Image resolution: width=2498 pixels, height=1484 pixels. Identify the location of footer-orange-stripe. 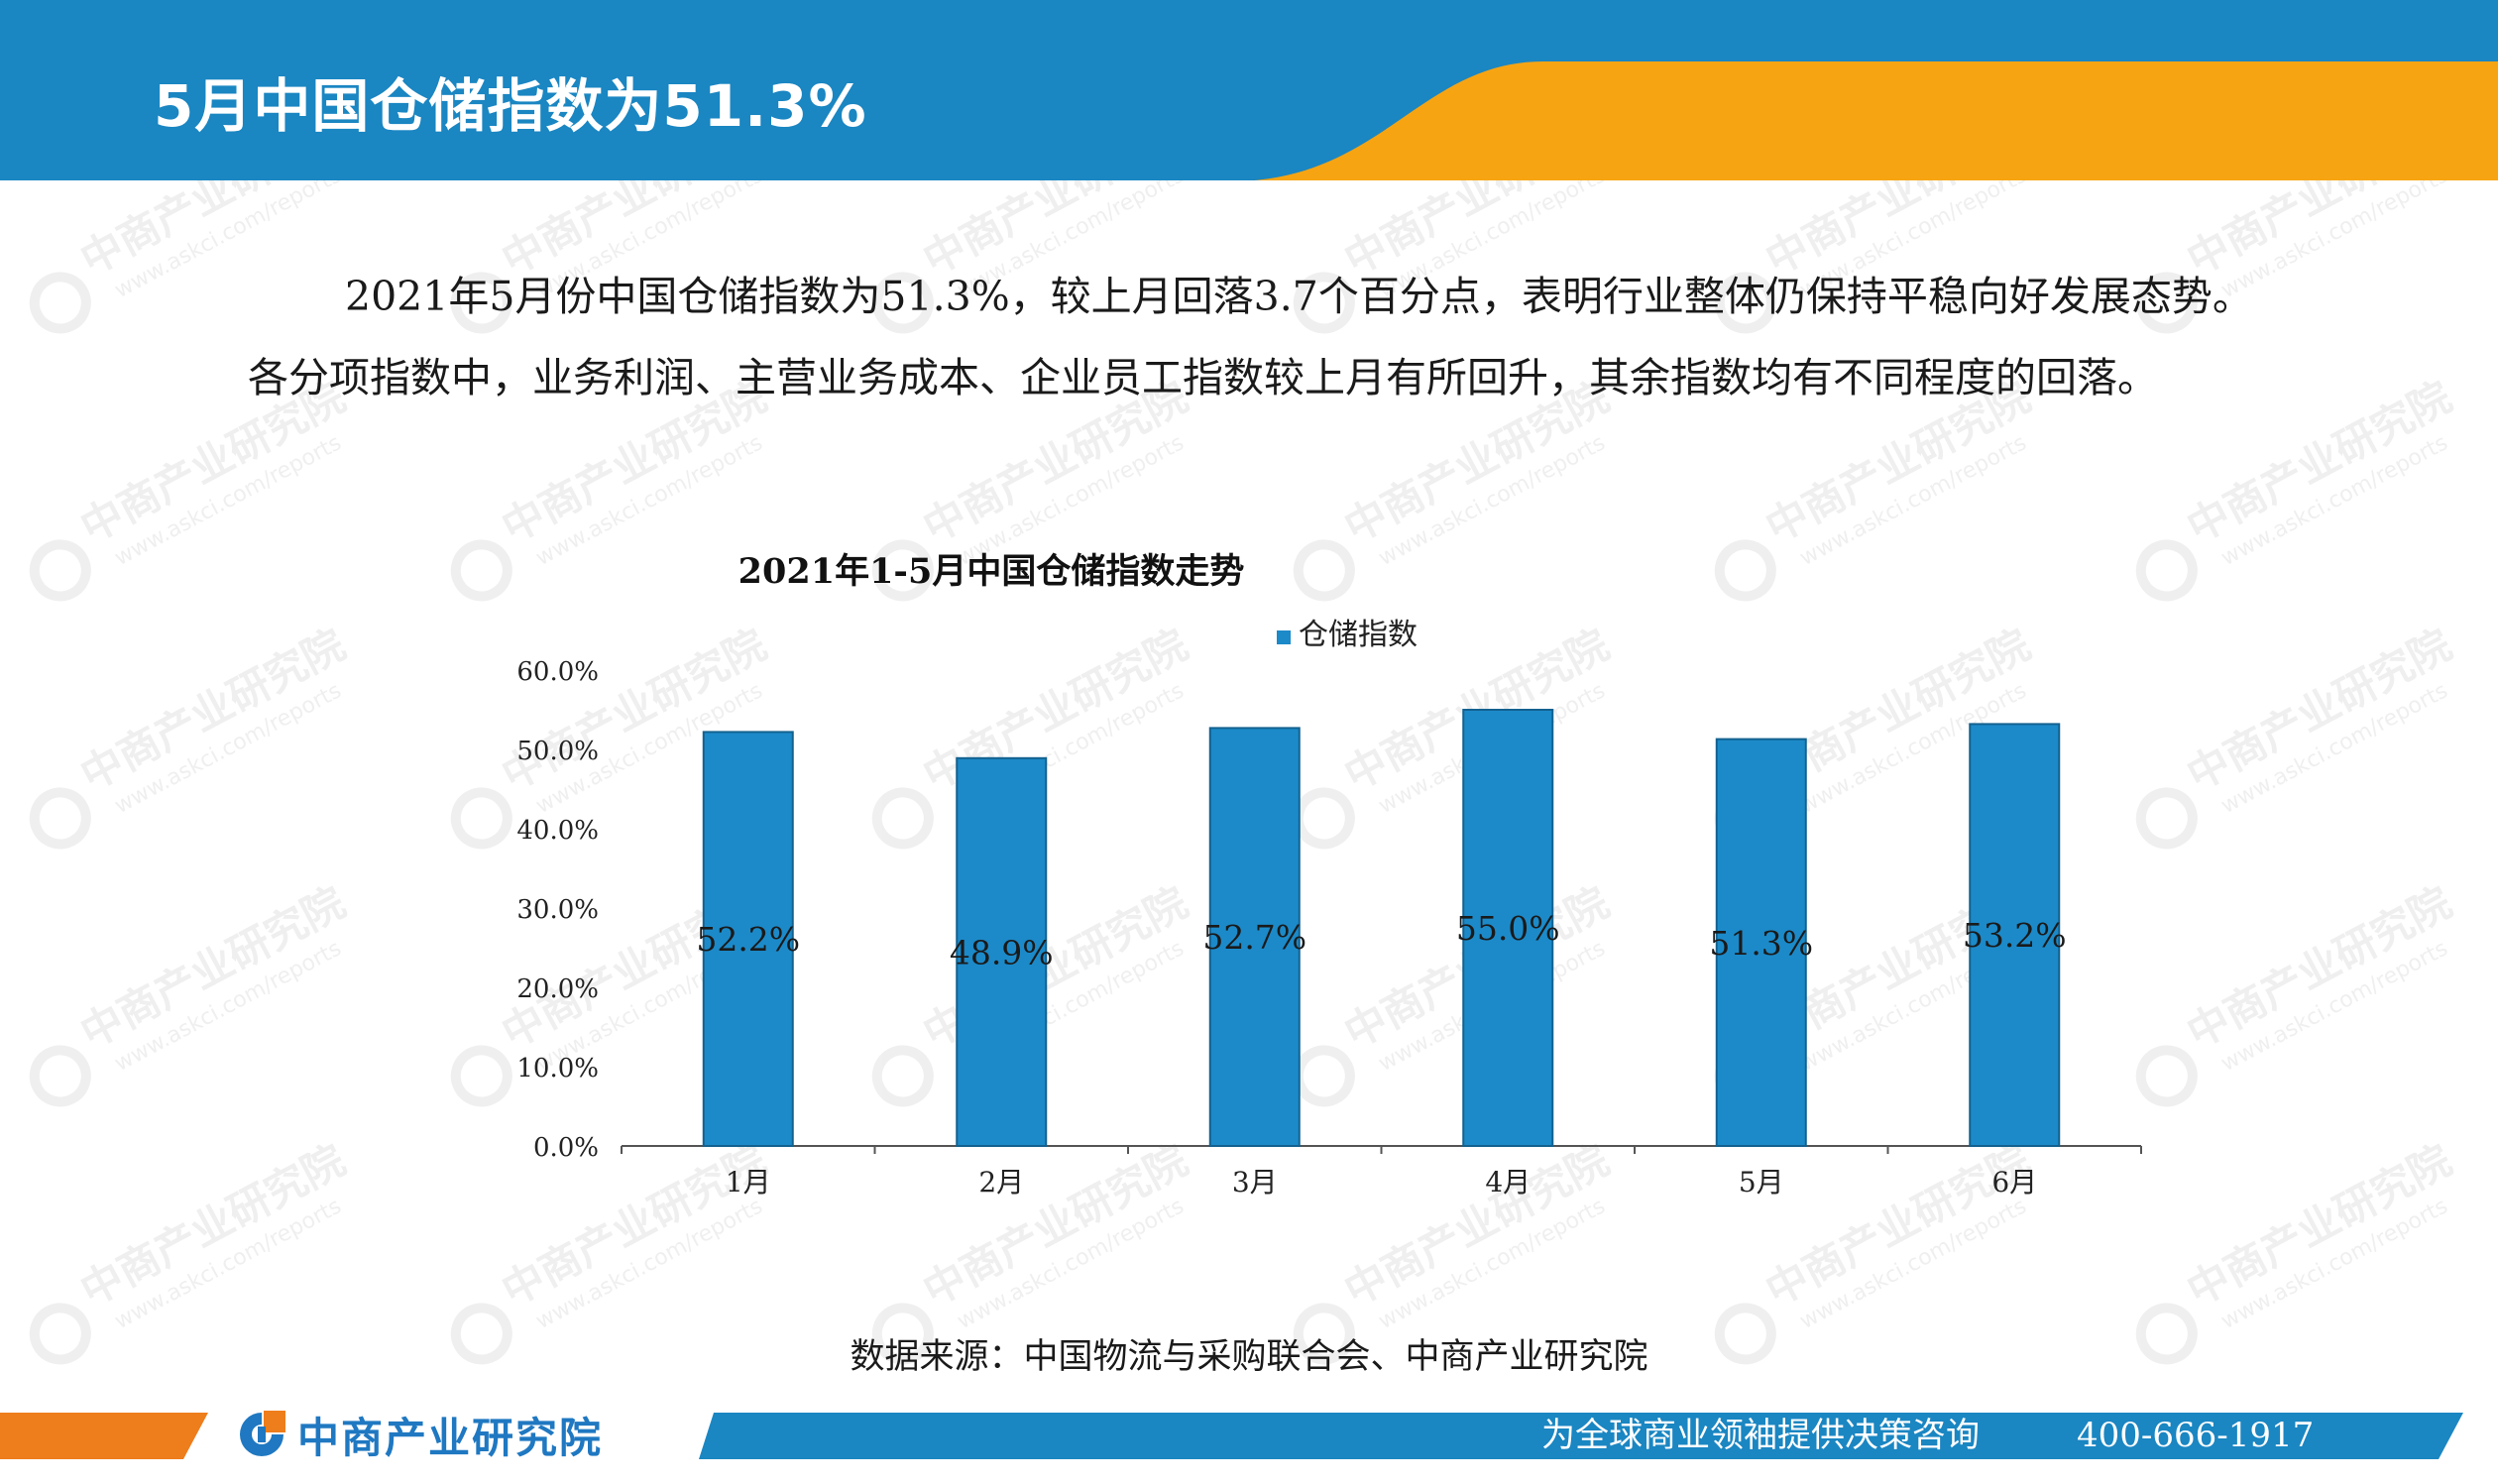
(104, 1436).